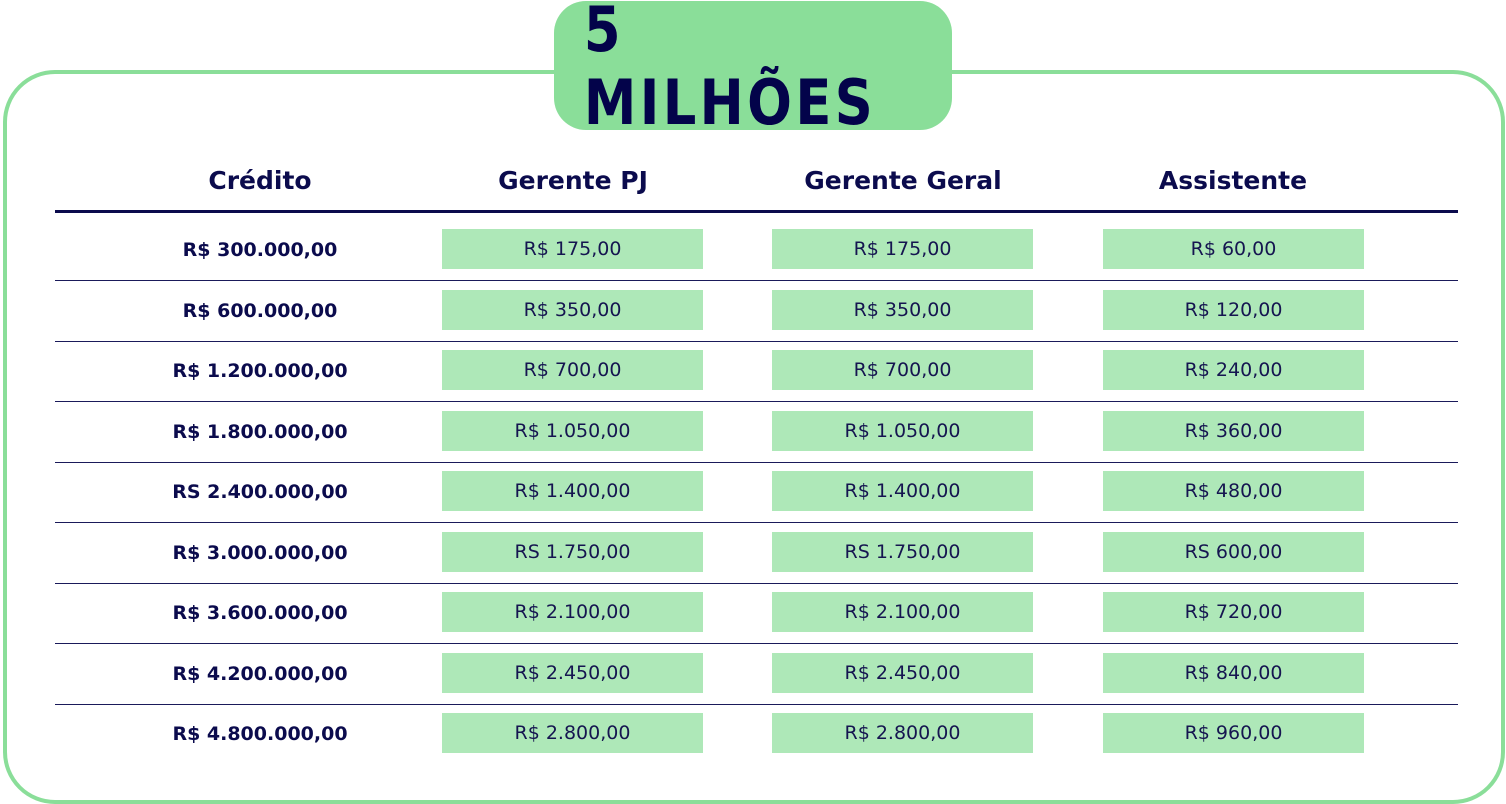 The height and width of the screenshot is (804, 1506). Describe the element at coordinates (572, 551) in the screenshot. I see `gerente-pj-cell: RS 1.750,00` at that location.